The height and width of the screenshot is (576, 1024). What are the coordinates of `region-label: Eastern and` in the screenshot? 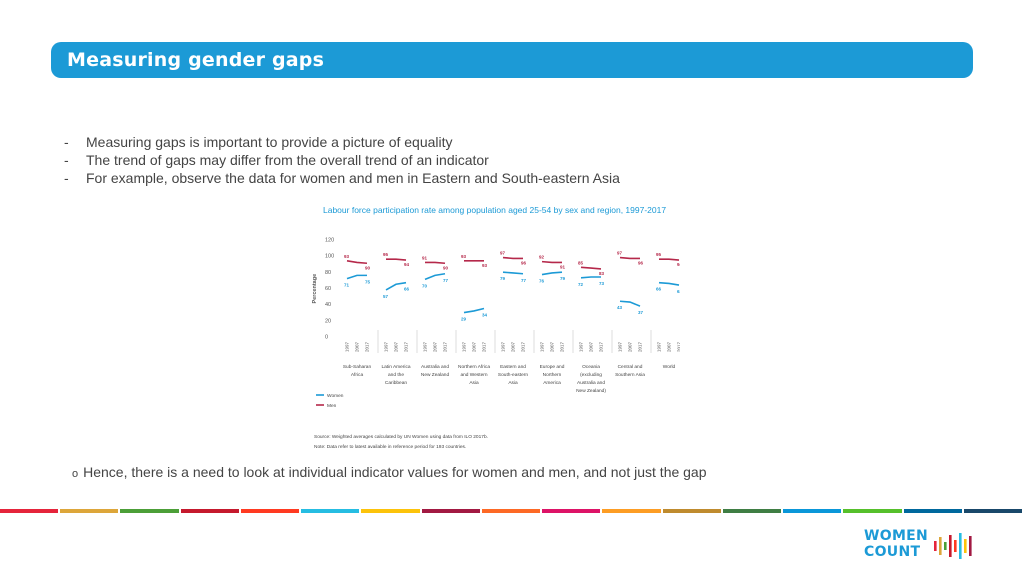 It's located at (513, 367).